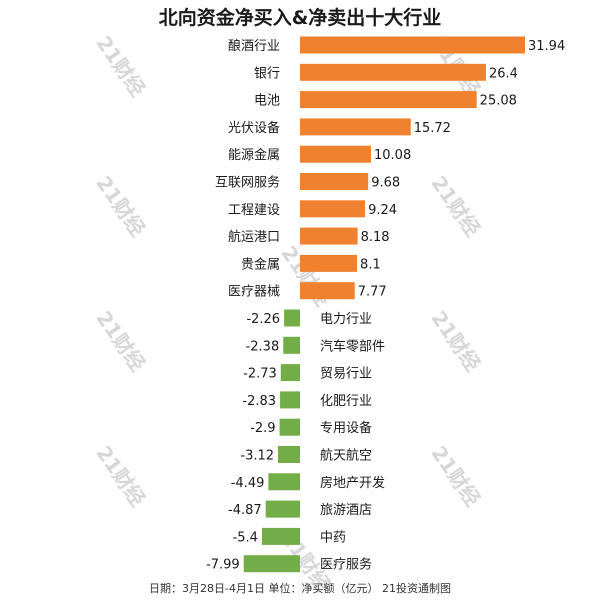  What do you see at coordinates (260, 374) in the screenshot?
I see `value-label-13: -2.73` at bounding box center [260, 374].